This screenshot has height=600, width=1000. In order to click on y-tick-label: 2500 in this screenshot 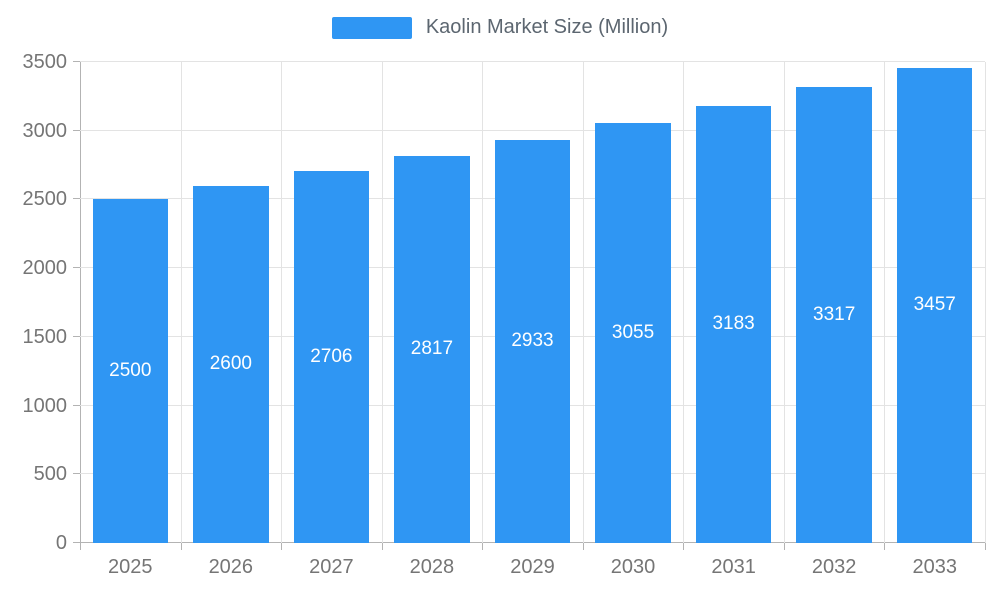, I will do `click(45, 199)`.